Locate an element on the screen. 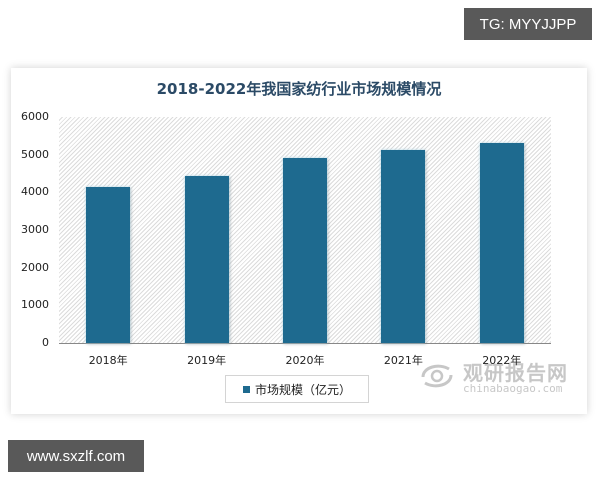  bar-2021年 is located at coordinates (403, 246).